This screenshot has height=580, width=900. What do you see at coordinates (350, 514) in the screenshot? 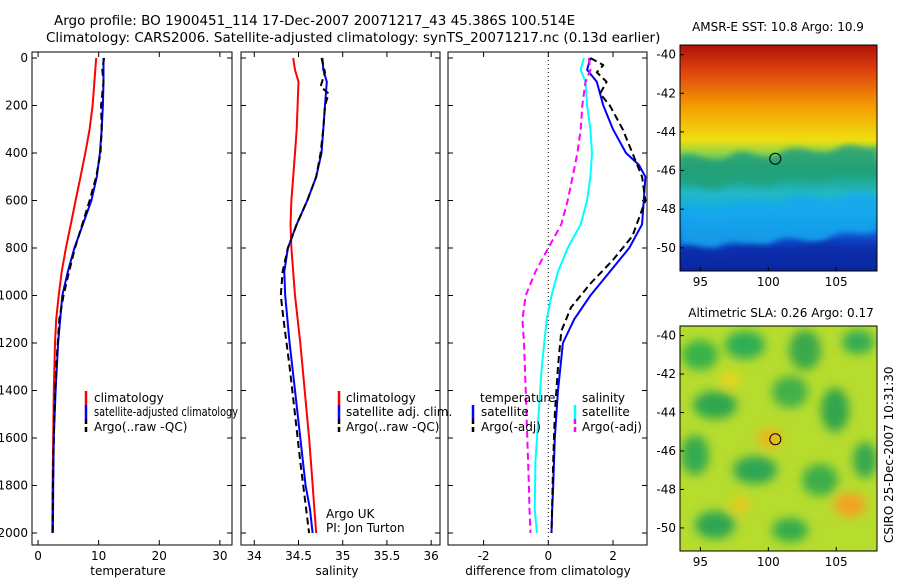
I see `credit-line1: Argo UK` at bounding box center [350, 514].